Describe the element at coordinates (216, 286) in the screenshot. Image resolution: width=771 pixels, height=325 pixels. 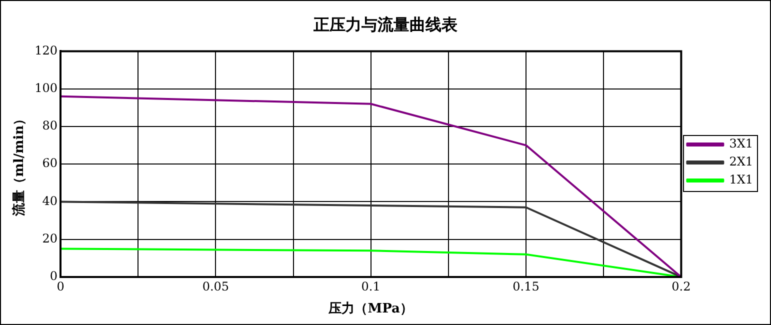
I see `x-tick-label: 0.05` at that location.